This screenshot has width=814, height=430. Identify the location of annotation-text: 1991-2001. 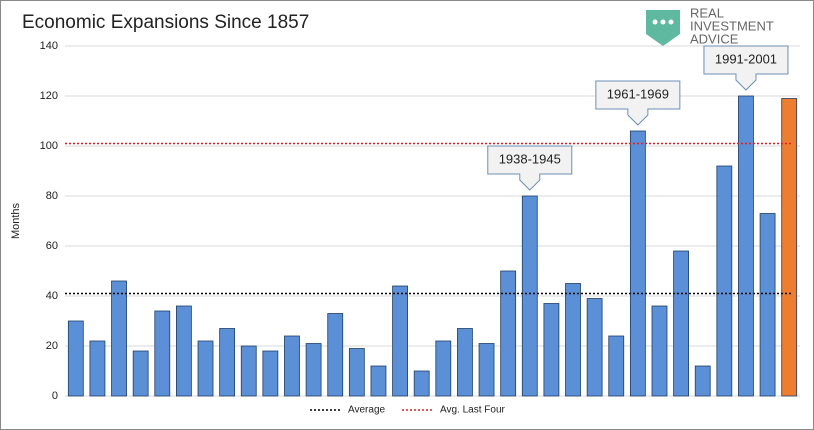
(746, 58).